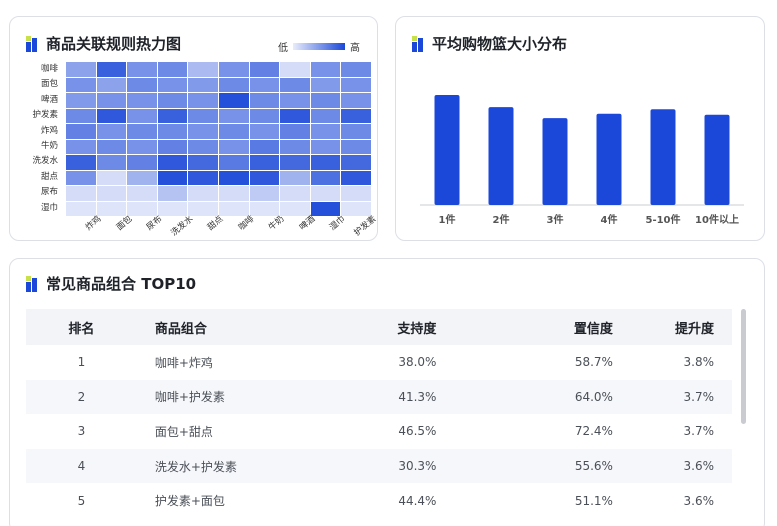 The height and width of the screenshot is (526, 777). Describe the element at coordinates (672, 327) in the screenshot. I see `header-lift: 提升度` at that location.